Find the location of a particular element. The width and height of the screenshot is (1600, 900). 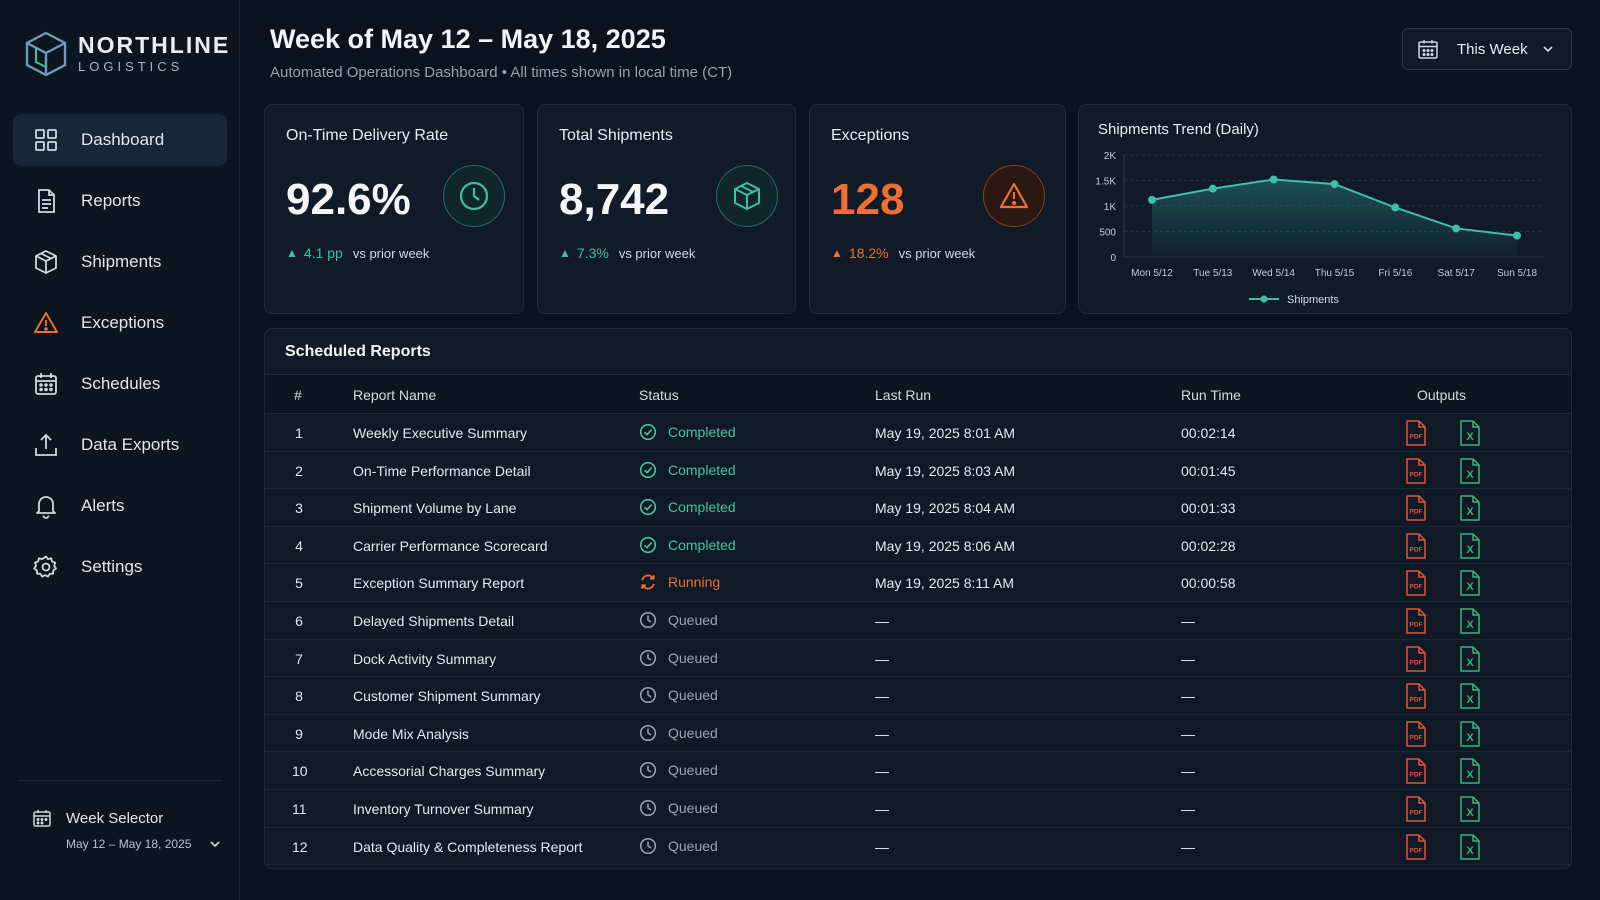

report-name: Data Quality & Completeness Report is located at coordinates (468, 846).